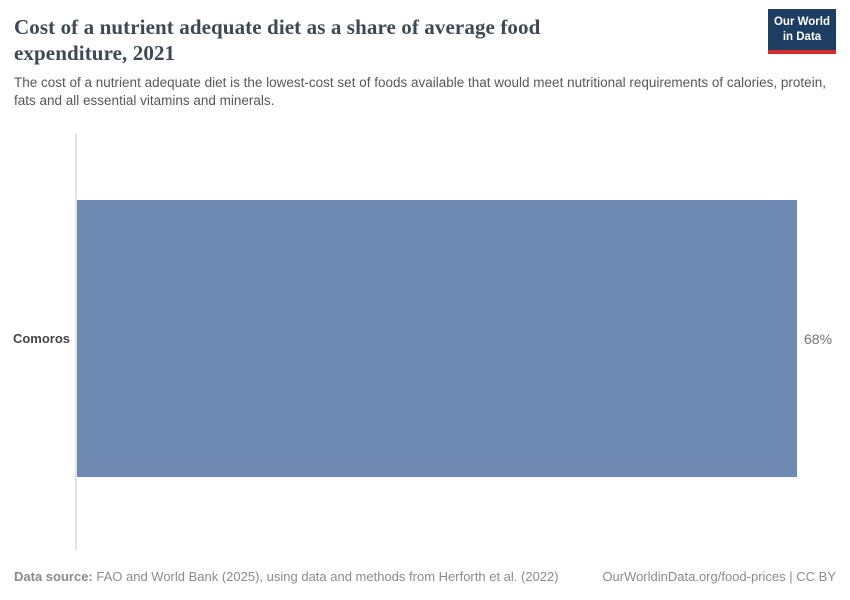 The height and width of the screenshot is (600, 850). What do you see at coordinates (76, 341) in the screenshot?
I see `y-axis-line` at bounding box center [76, 341].